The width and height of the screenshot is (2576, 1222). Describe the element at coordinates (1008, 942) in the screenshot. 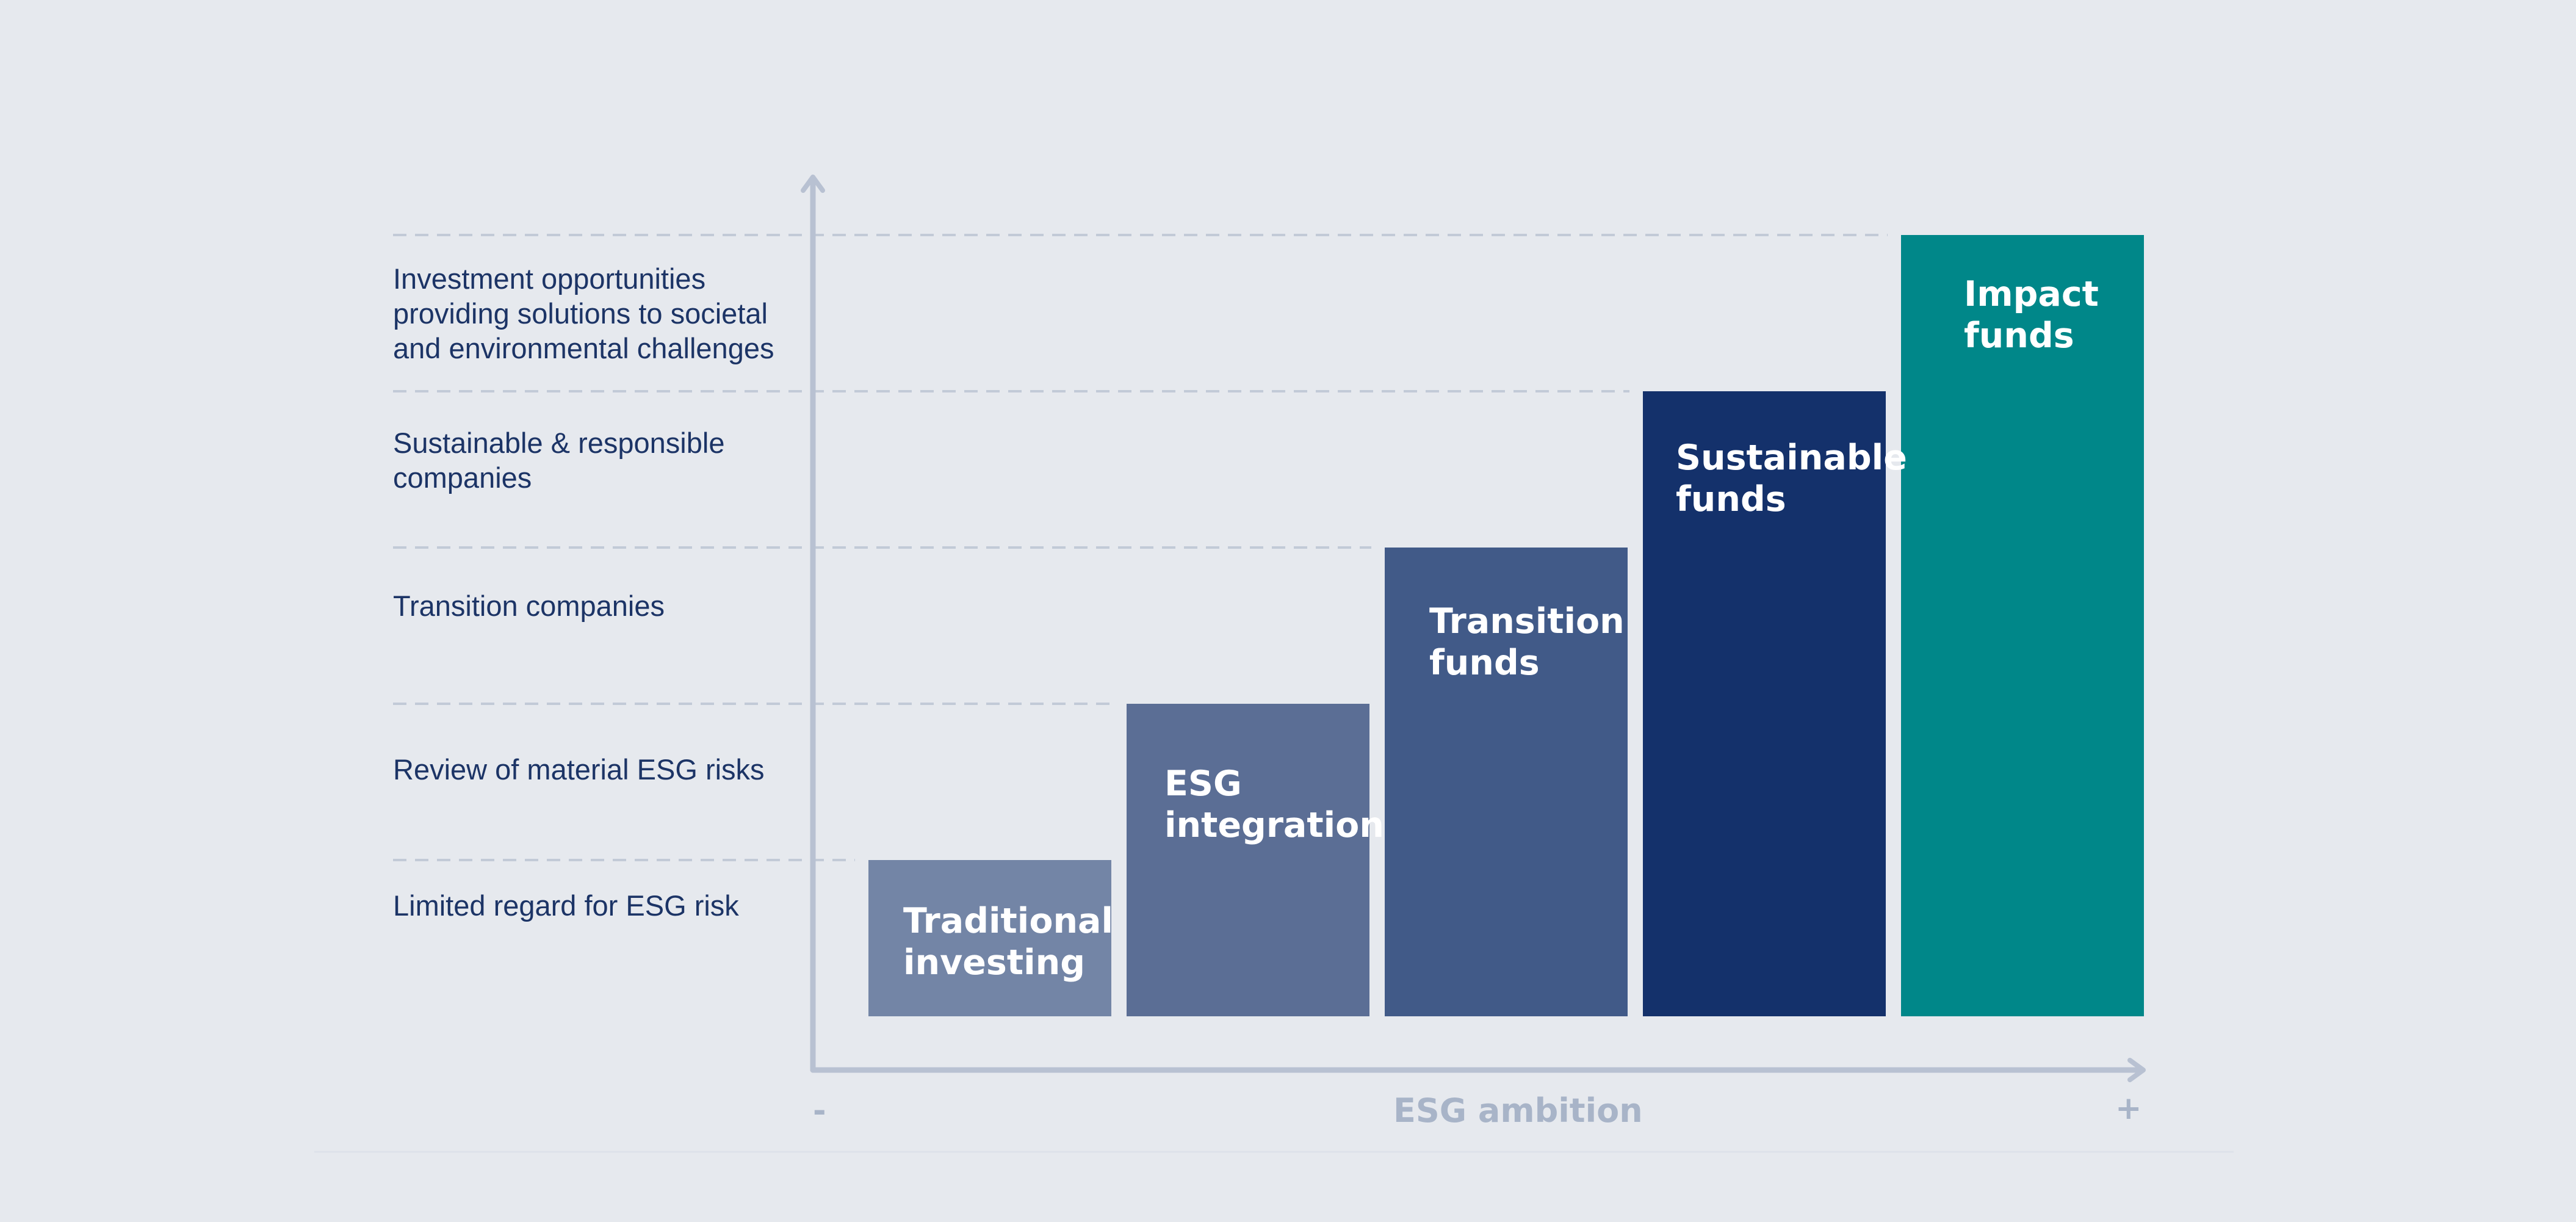

I see `bar-label-traditional-investing: Traditional investing` at that location.